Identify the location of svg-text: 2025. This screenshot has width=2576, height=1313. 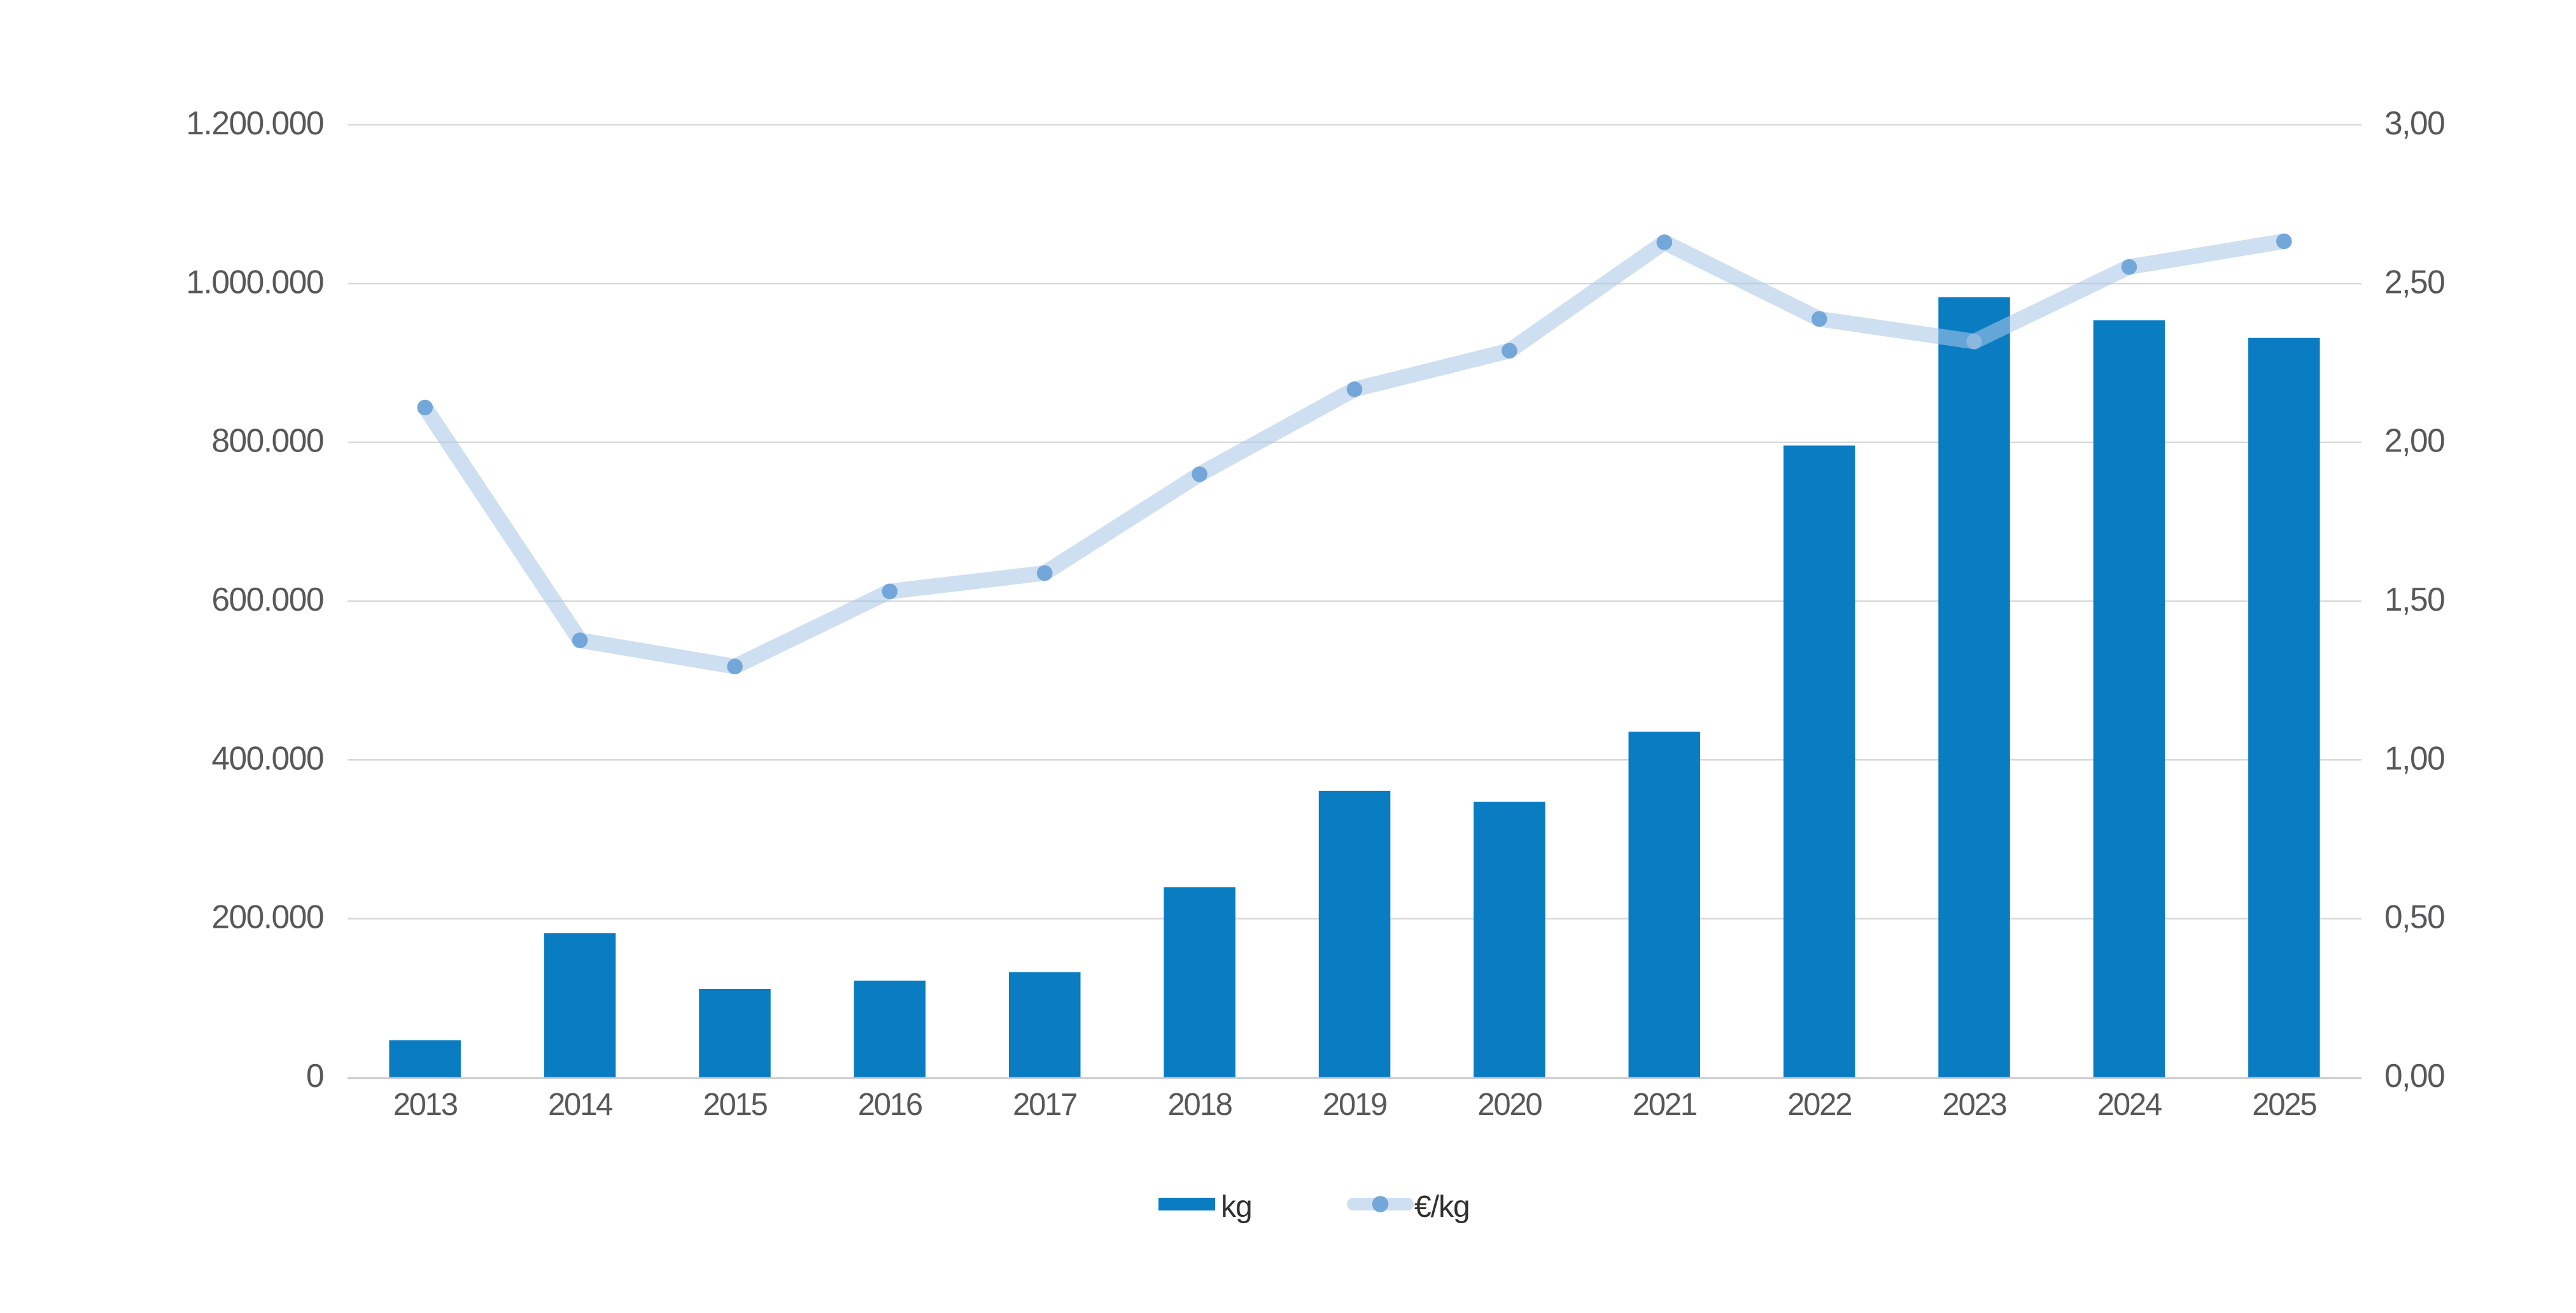
(2284, 1105).